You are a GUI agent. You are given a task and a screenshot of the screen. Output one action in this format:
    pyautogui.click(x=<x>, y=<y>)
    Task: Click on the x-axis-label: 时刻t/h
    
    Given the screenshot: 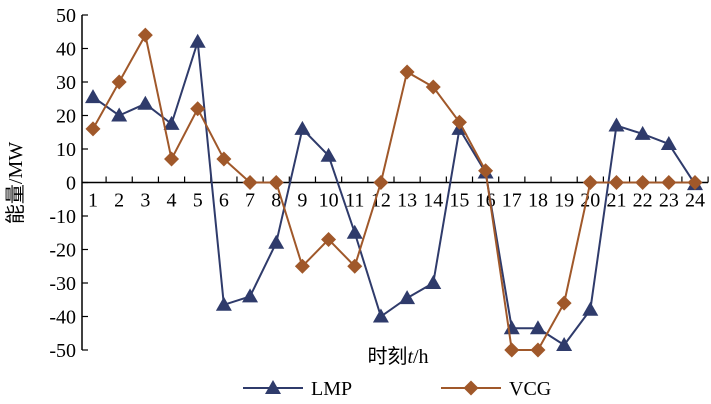 What is the action you would take?
    pyautogui.click(x=397, y=356)
    